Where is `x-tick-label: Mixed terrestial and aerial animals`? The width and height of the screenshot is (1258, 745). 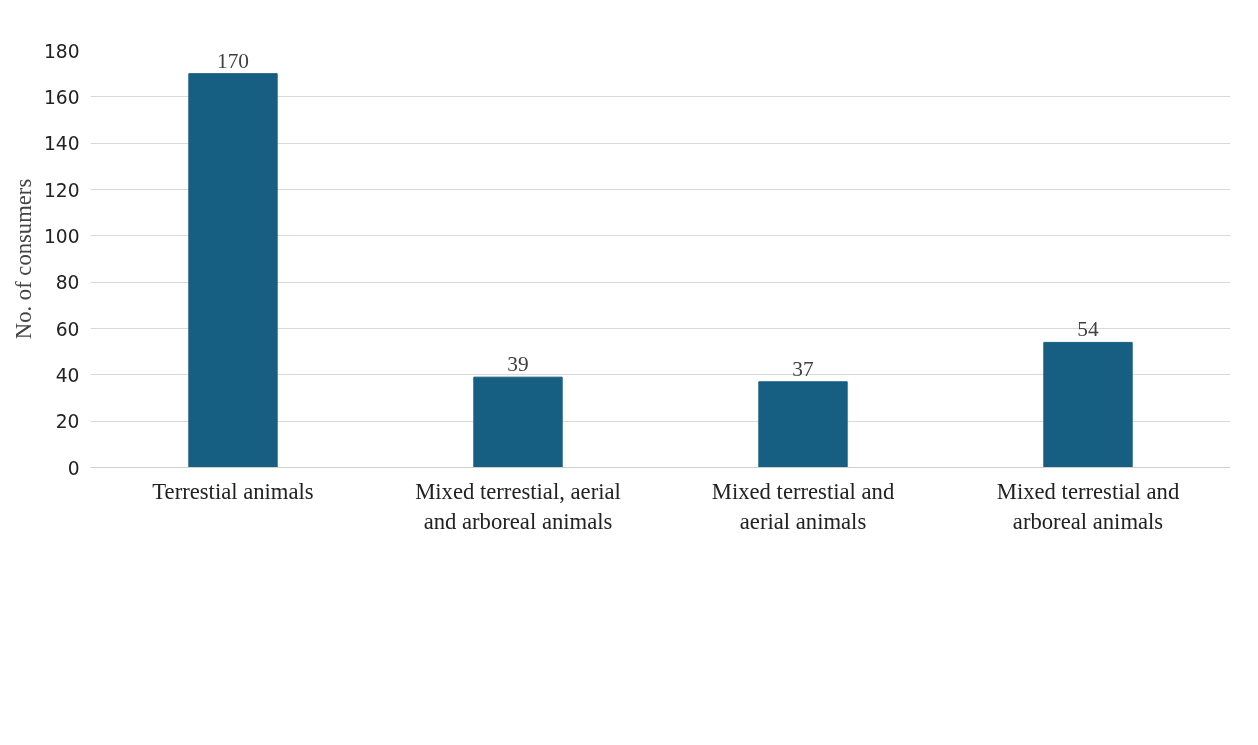
x-tick-label: Mixed terrestial and aerial animals is located at coordinates (803, 506).